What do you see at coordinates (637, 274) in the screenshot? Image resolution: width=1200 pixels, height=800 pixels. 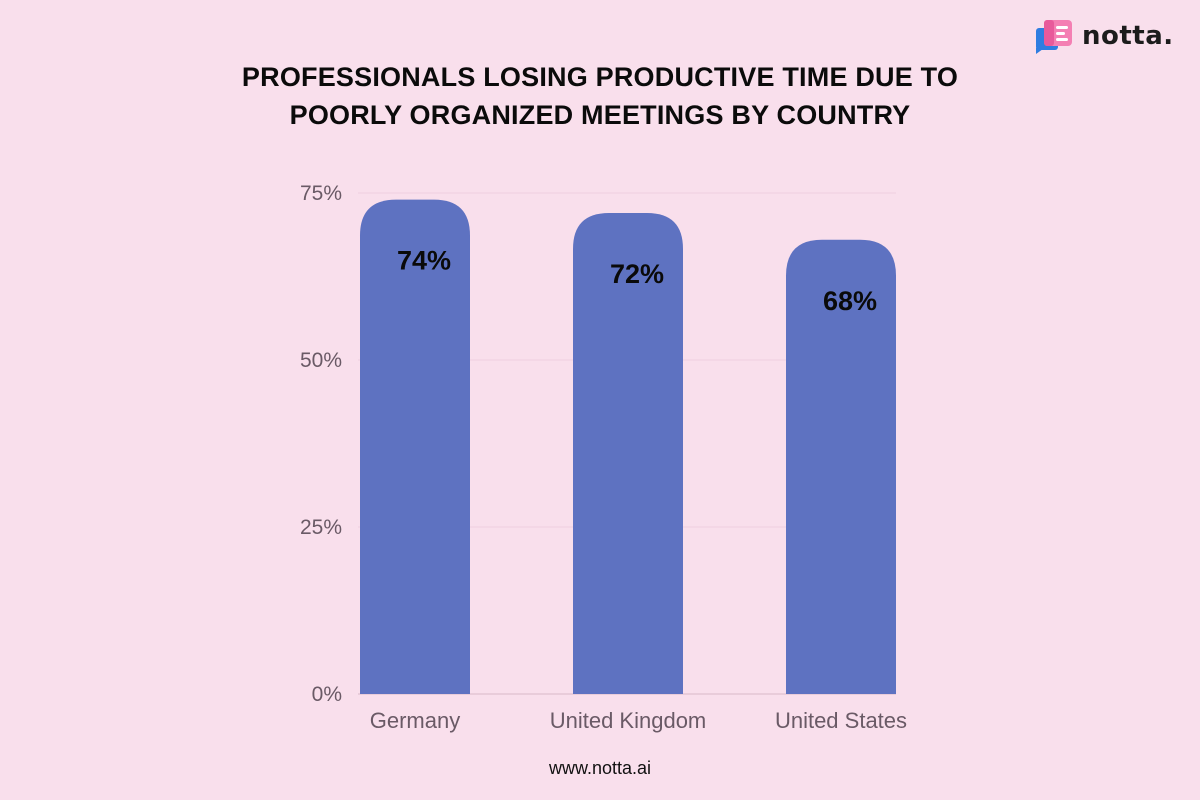 I see `data-label: 72%` at bounding box center [637, 274].